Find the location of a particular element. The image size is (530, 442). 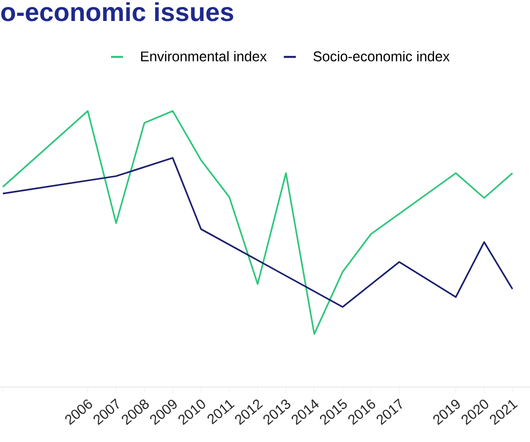

chart-title: o-economic issues is located at coordinates (117, 12).